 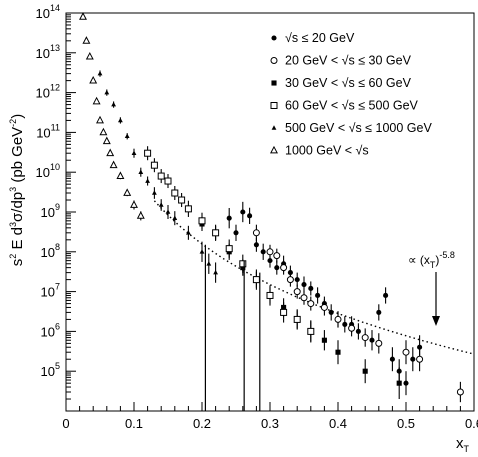 I want to click on fit-label-exp: -5.8, so click(x=447, y=255).